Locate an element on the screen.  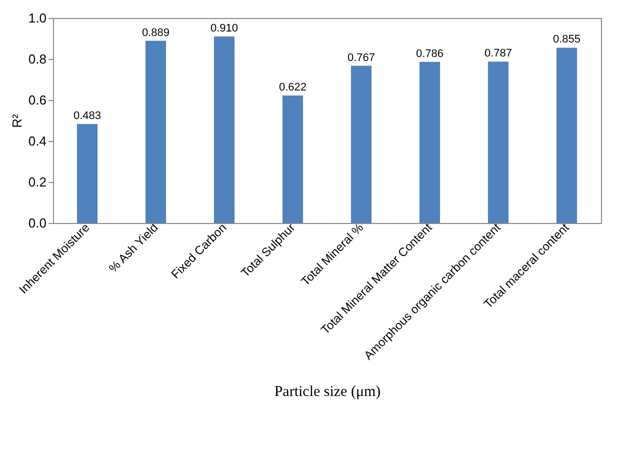
data-label: 0.767 is located at coordinates (361, 58).